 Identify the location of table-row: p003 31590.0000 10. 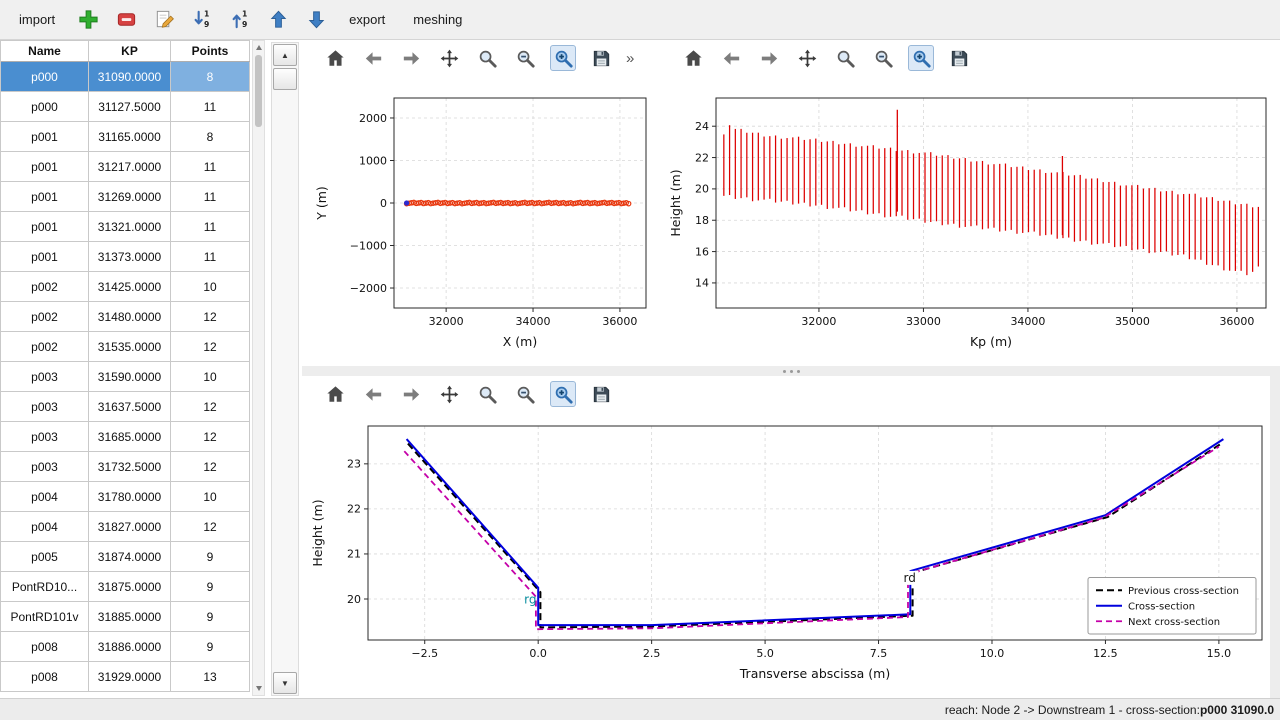
(125, 377).